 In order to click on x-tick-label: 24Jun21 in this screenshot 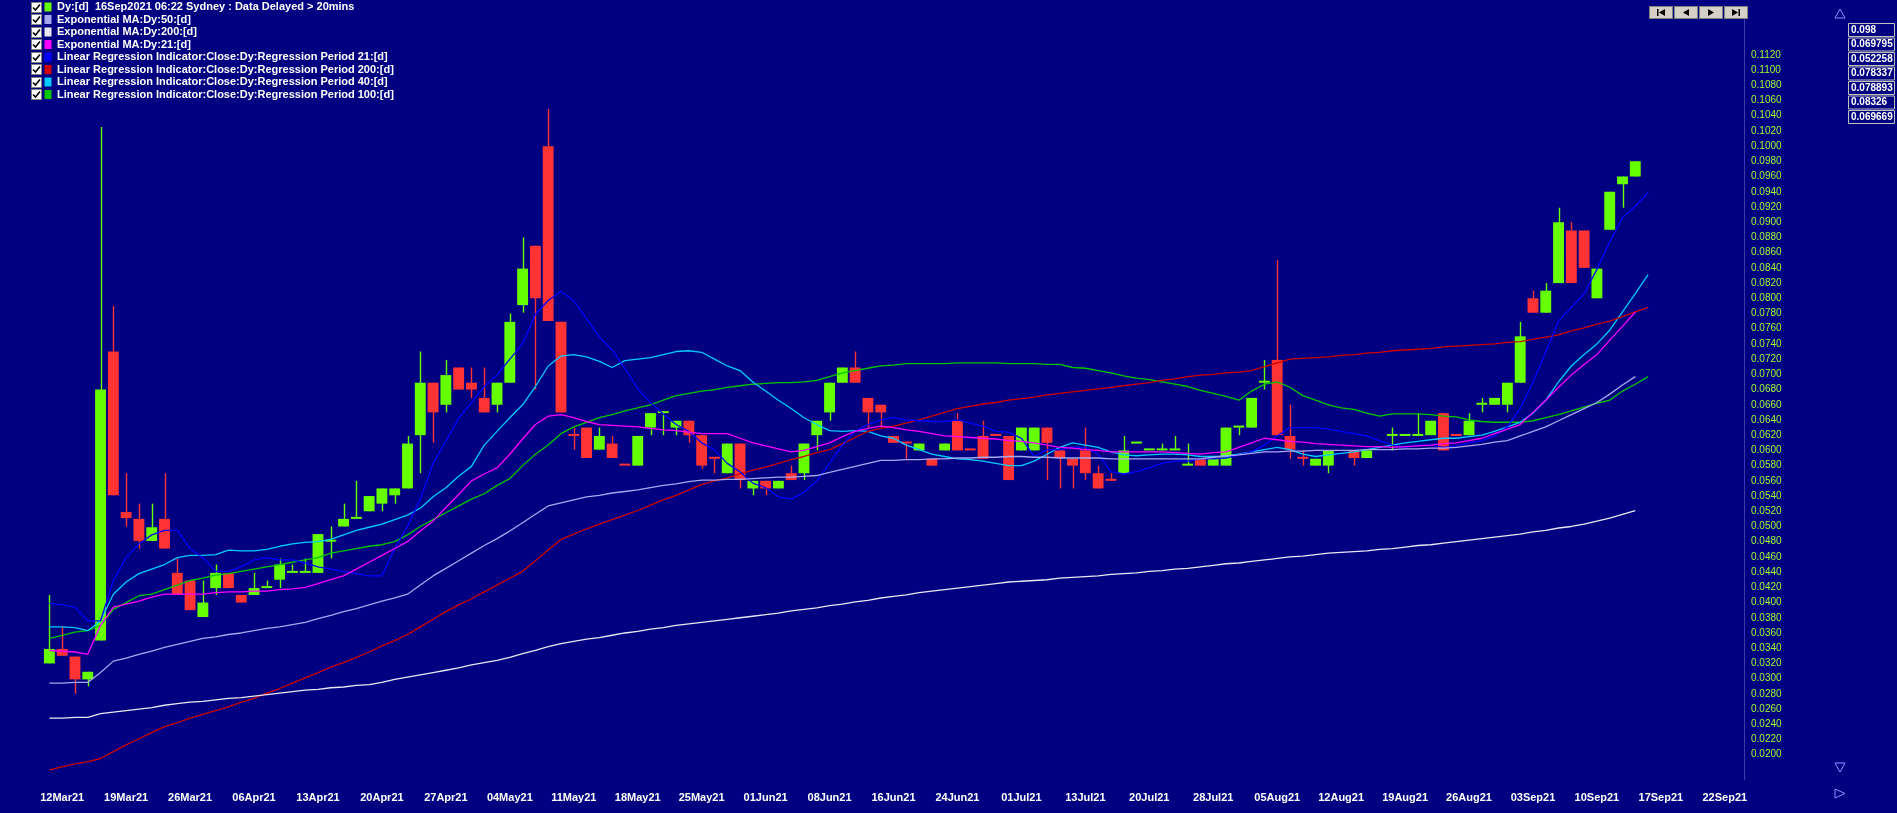, I will do `click(957, 797)`.